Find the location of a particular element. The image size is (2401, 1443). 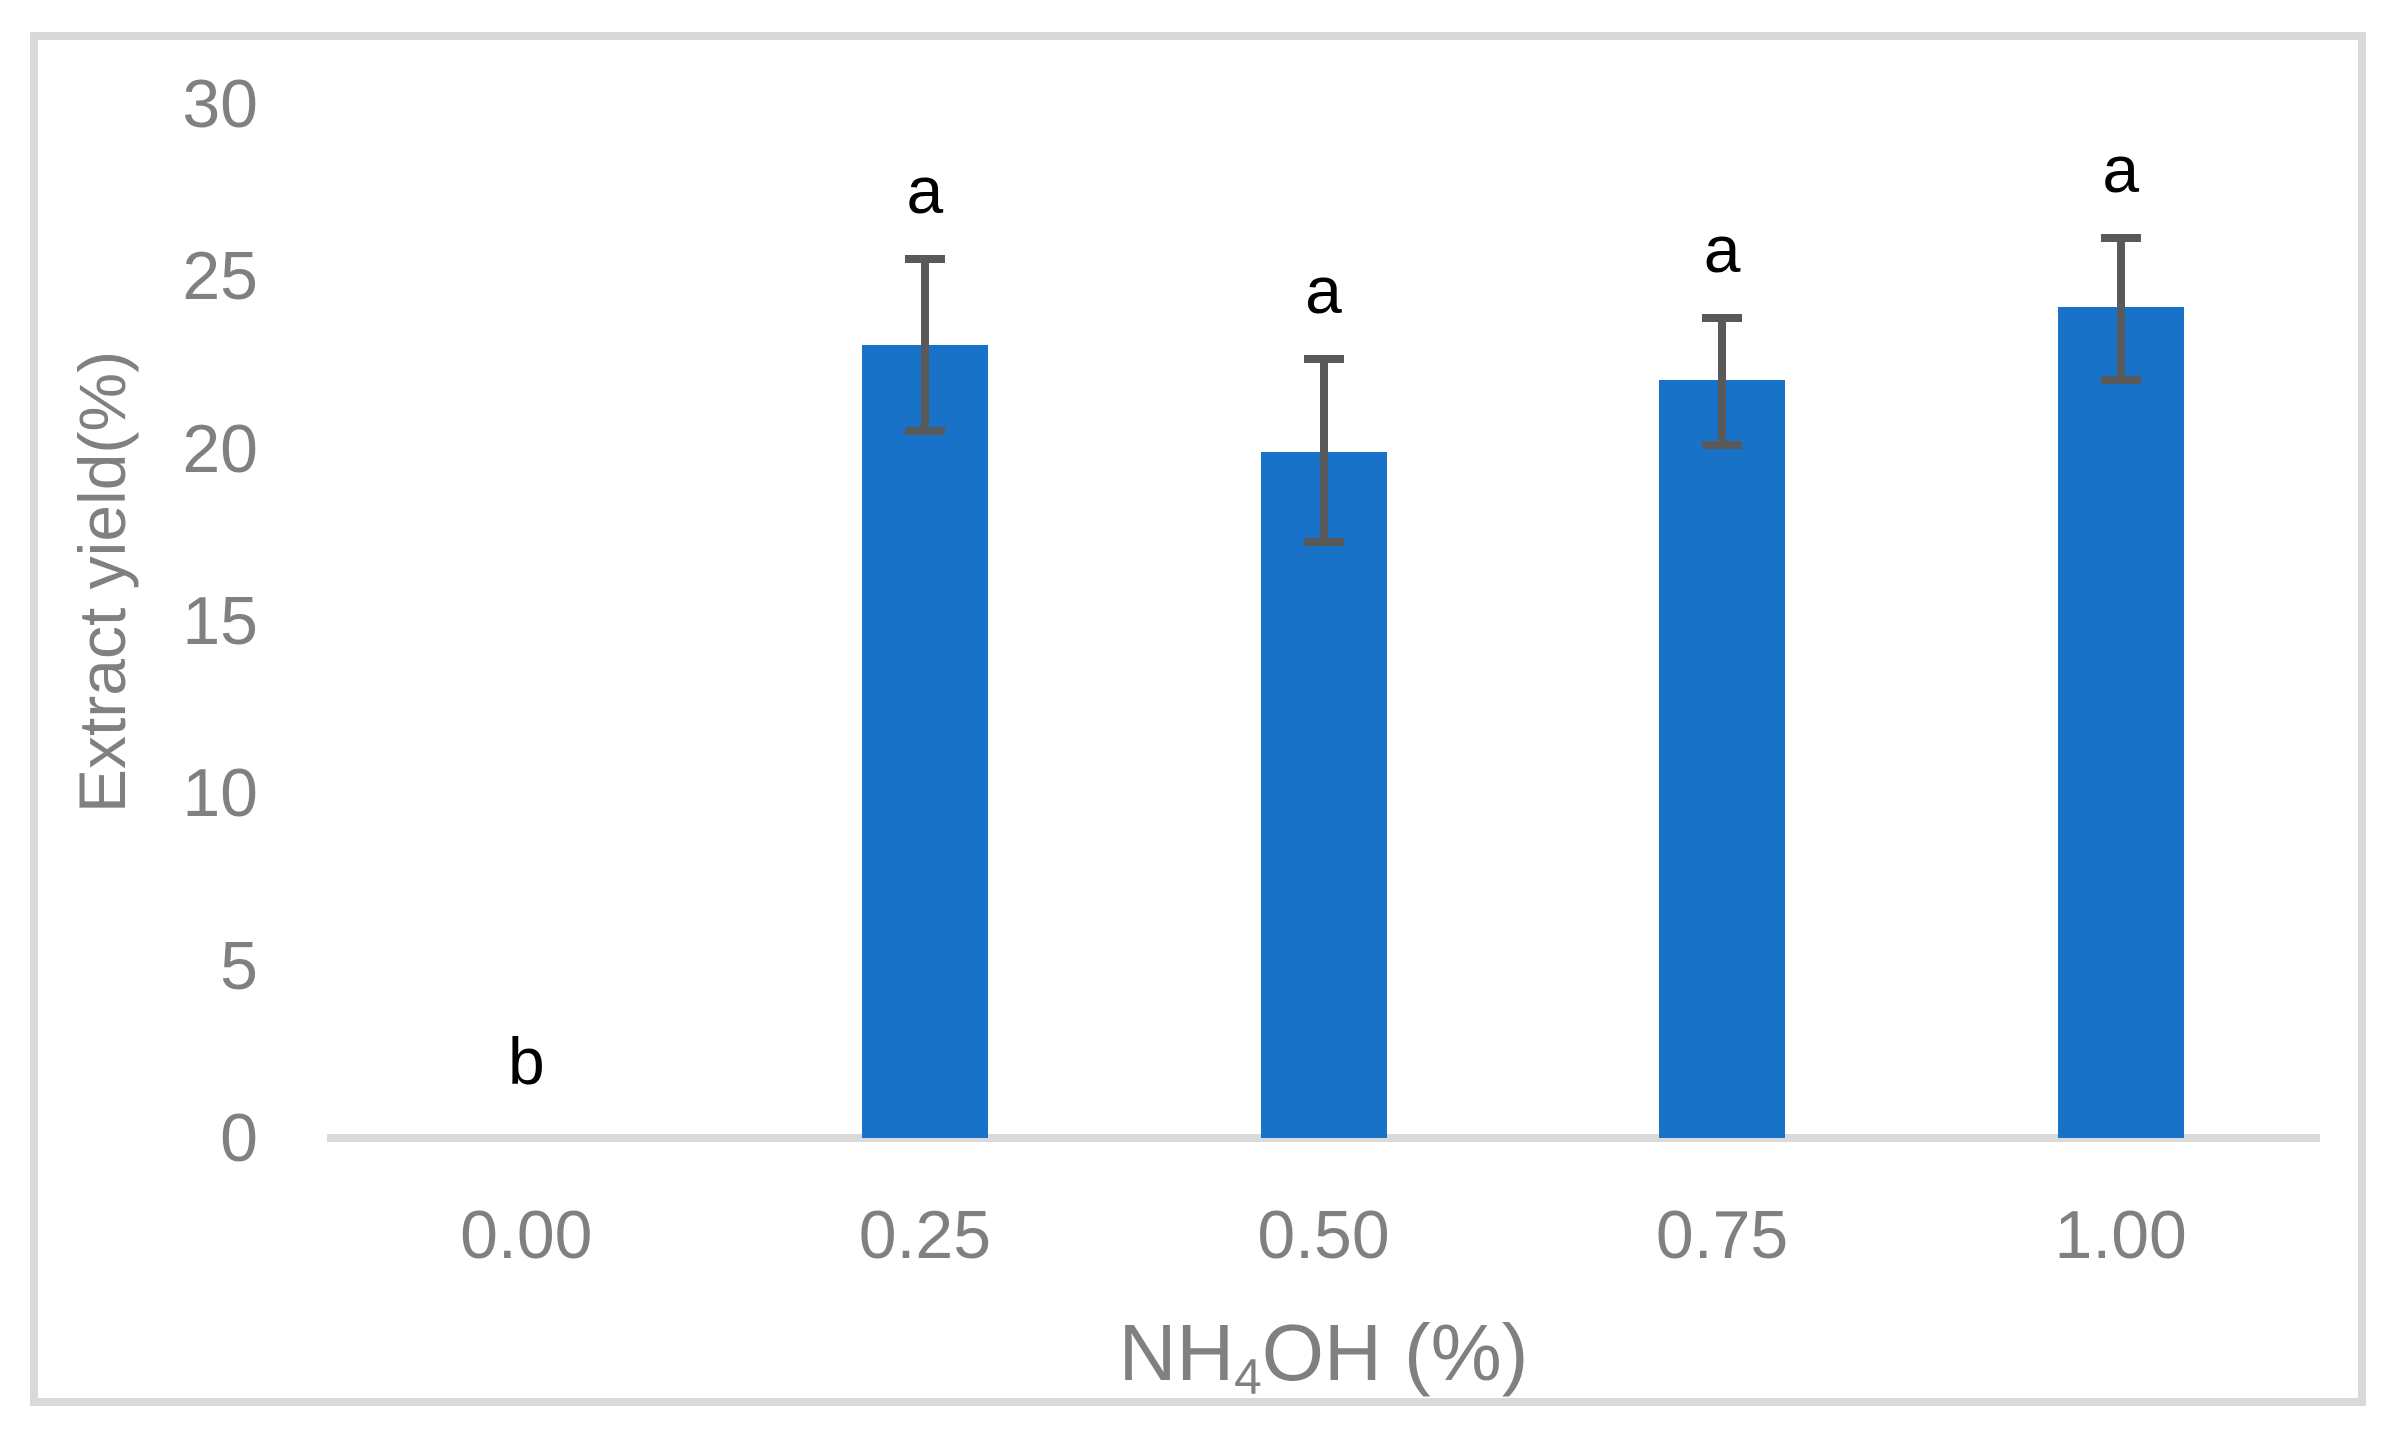

x-axis-title: NH4OH (%) is located at coordinates (1323, 1356).